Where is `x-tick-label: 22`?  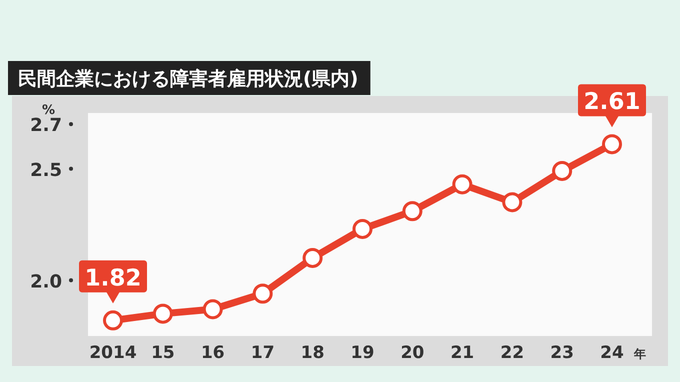 x-tick-label: 22 is located at coordinates (512, 353).